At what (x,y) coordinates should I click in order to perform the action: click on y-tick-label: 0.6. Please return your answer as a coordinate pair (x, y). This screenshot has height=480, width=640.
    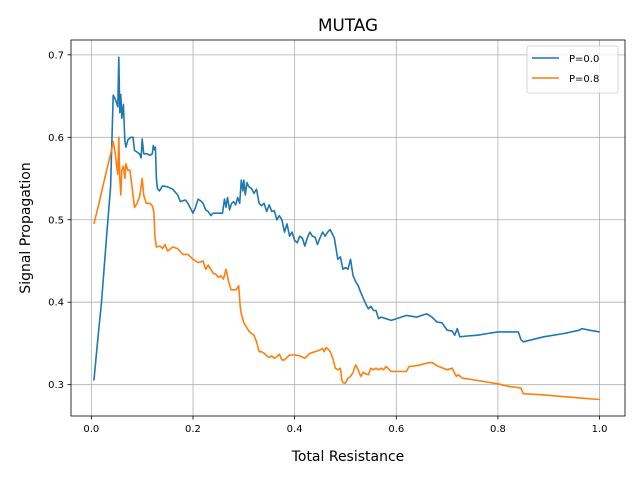
    Looking at the image, I should click on (56, 138).